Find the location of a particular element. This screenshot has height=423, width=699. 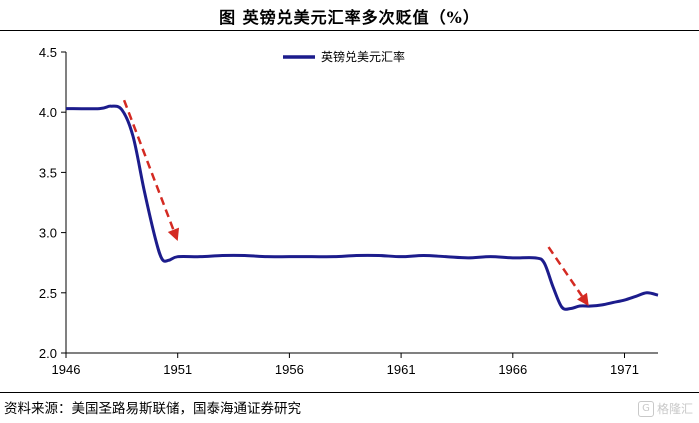

legend: 英镑兑美元汇率 is located at coordinates (344, 56).